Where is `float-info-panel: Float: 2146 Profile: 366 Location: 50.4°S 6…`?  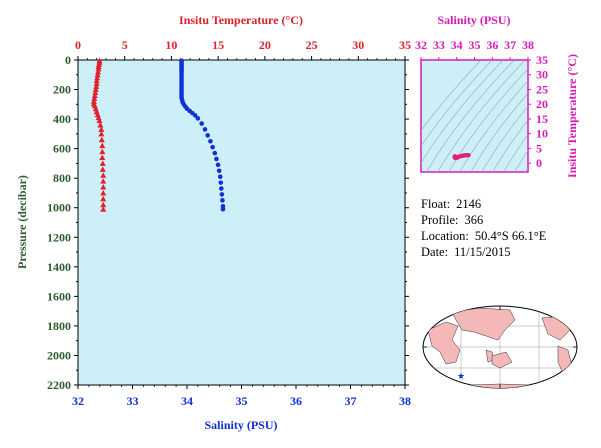
float-info-panel: Float: 2146 Profile: 366 Location: 50.4°S 6… is located at coordinates (483, 228).